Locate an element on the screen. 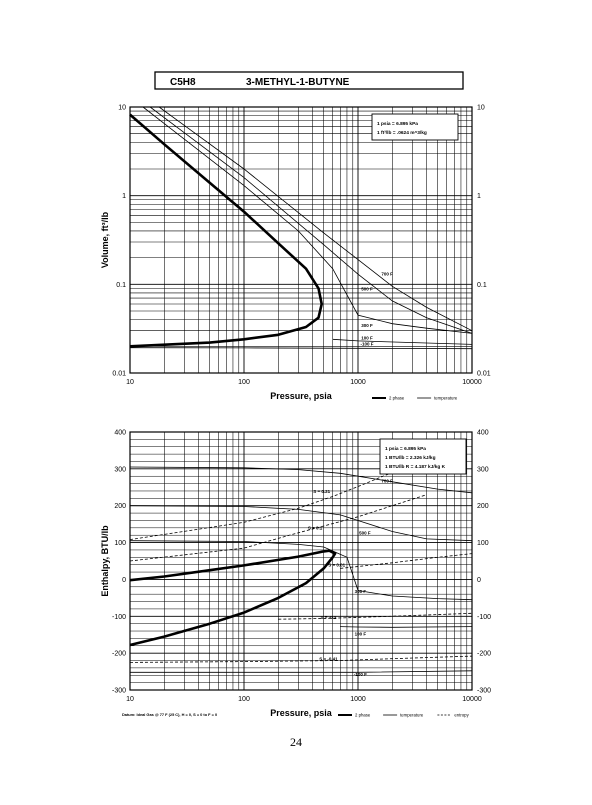 This screenshot has width=592, height=805. y-tick-label-left: 0 is located at coordinates (124, 580).